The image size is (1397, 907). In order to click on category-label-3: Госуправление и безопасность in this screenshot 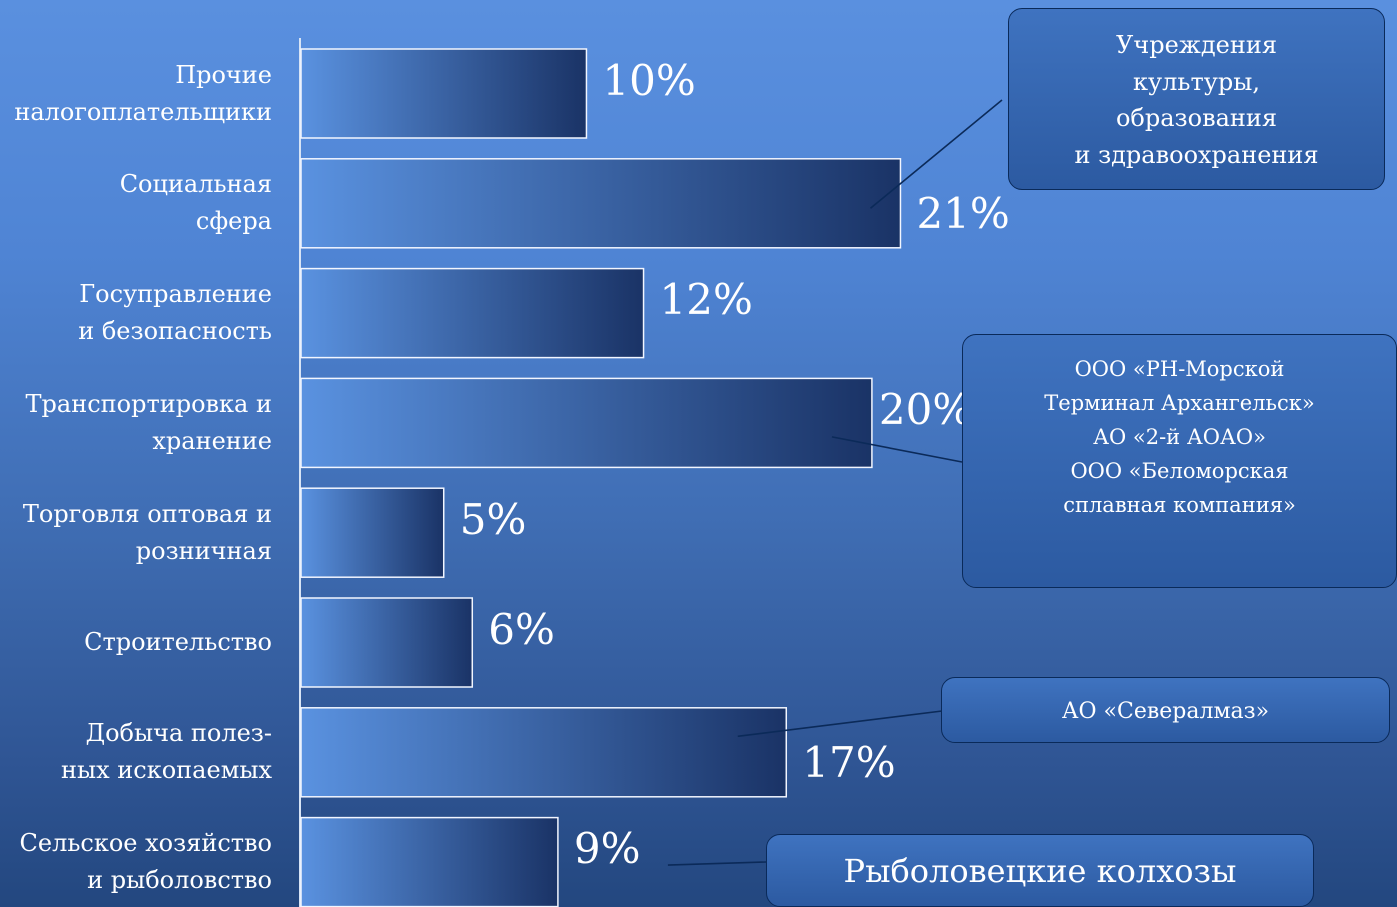, I will do `click(175, 313)`.